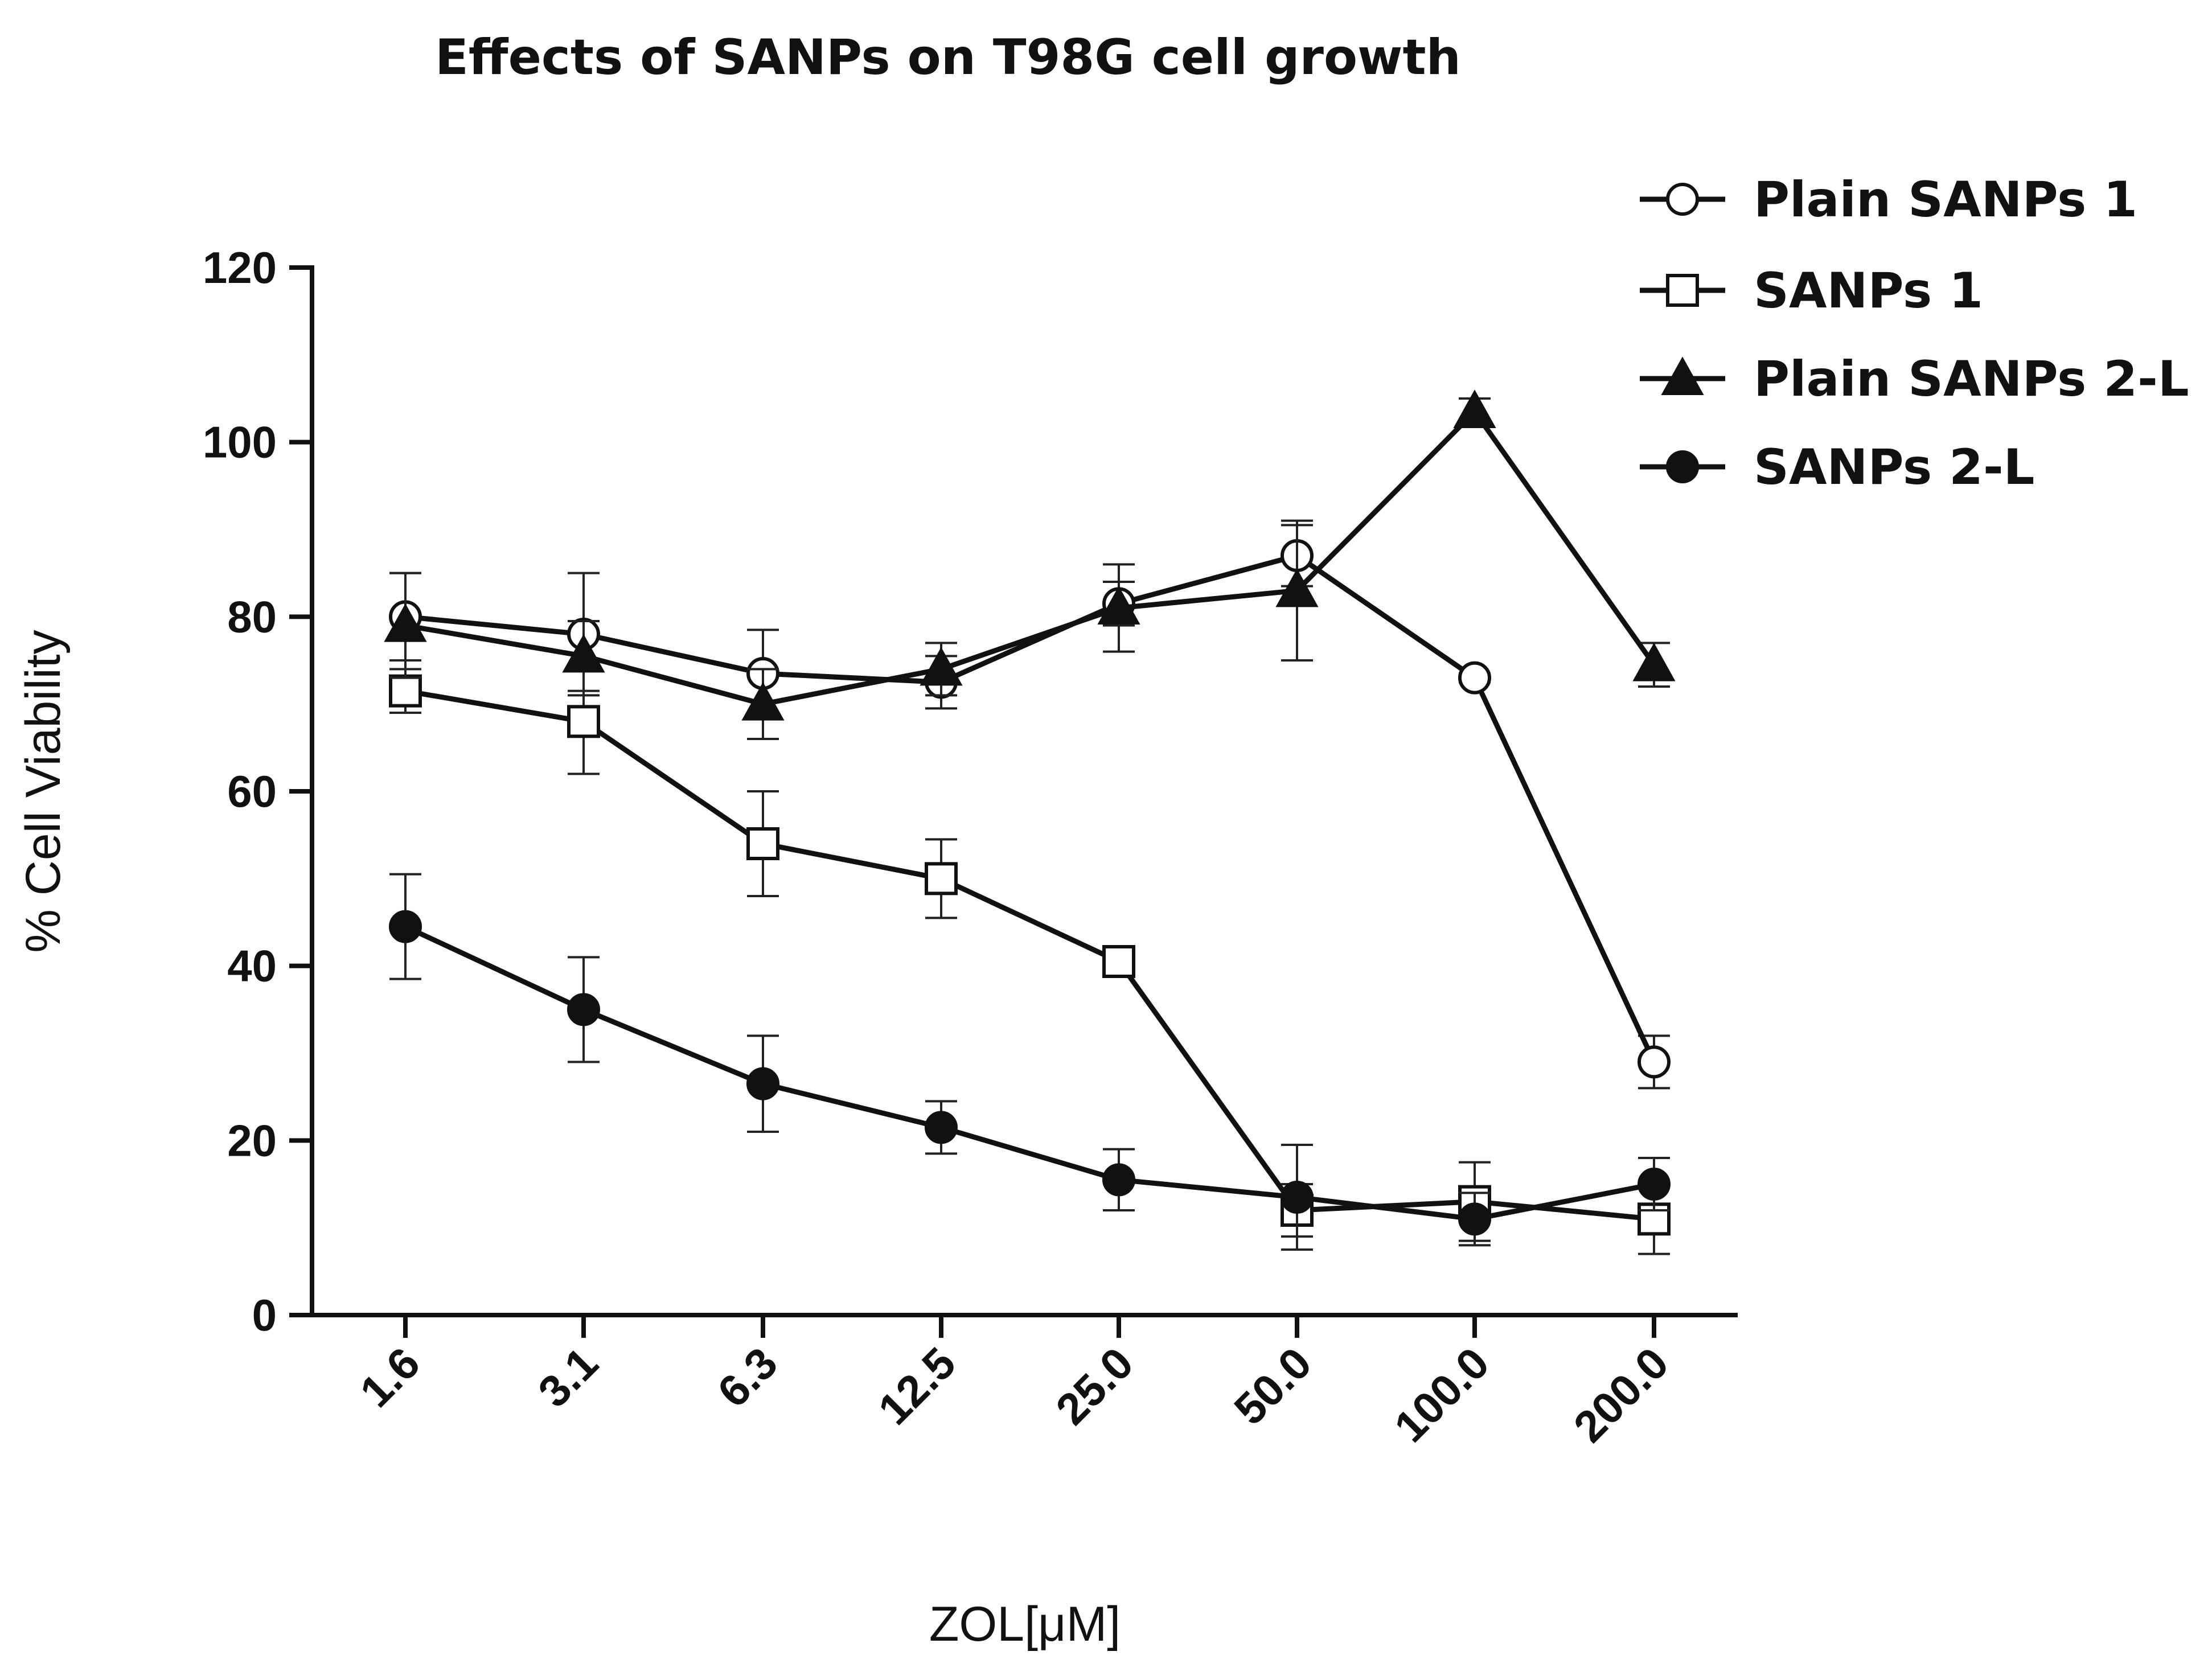 Image resolution: width=2212 pixels, height=1676 pixels. Describe the element at coordinates (916, 1386) in the screenshot. I see `x-tick-label: 12.5` at that location.